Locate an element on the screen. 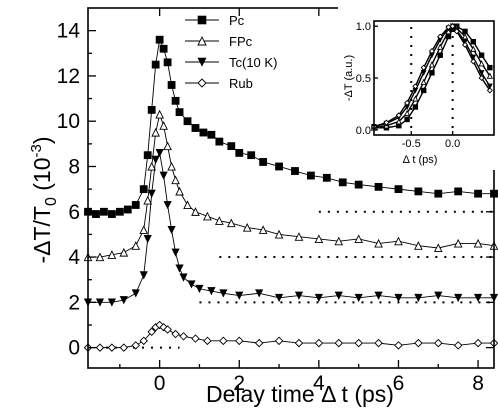 This screenshot has height=411, width=498. x-tick-label: 4 is located at coordinates (319, 383).